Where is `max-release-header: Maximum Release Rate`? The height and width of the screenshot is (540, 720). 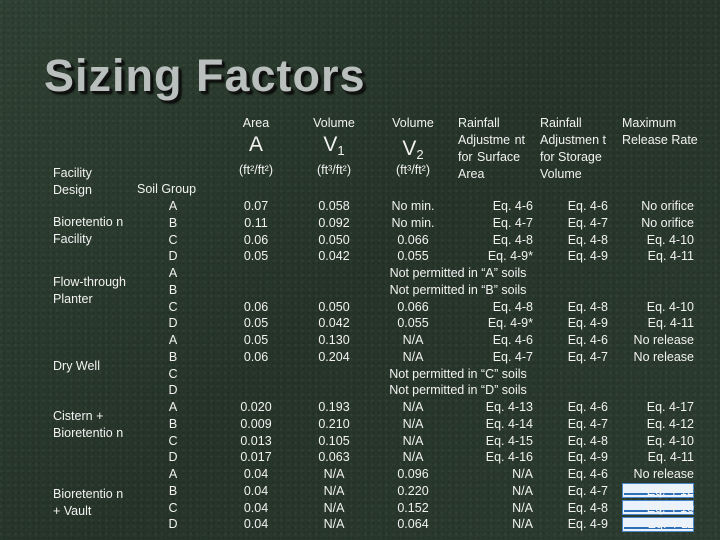
max-release-header: Maximum Release Rate is located at coordinates (660, 131).